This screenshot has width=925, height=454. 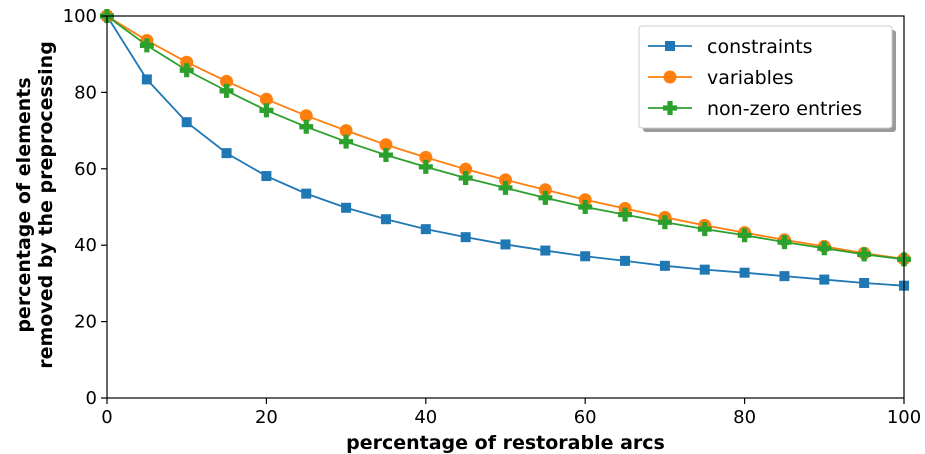 I want to click on x-axis-label: percentage of restorable arcs, so click(x=505, y=443).